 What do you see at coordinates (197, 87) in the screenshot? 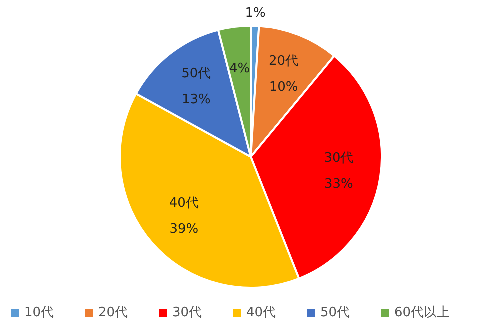
I see `data-label: 50代 13%` at bounding box center [197, 87].